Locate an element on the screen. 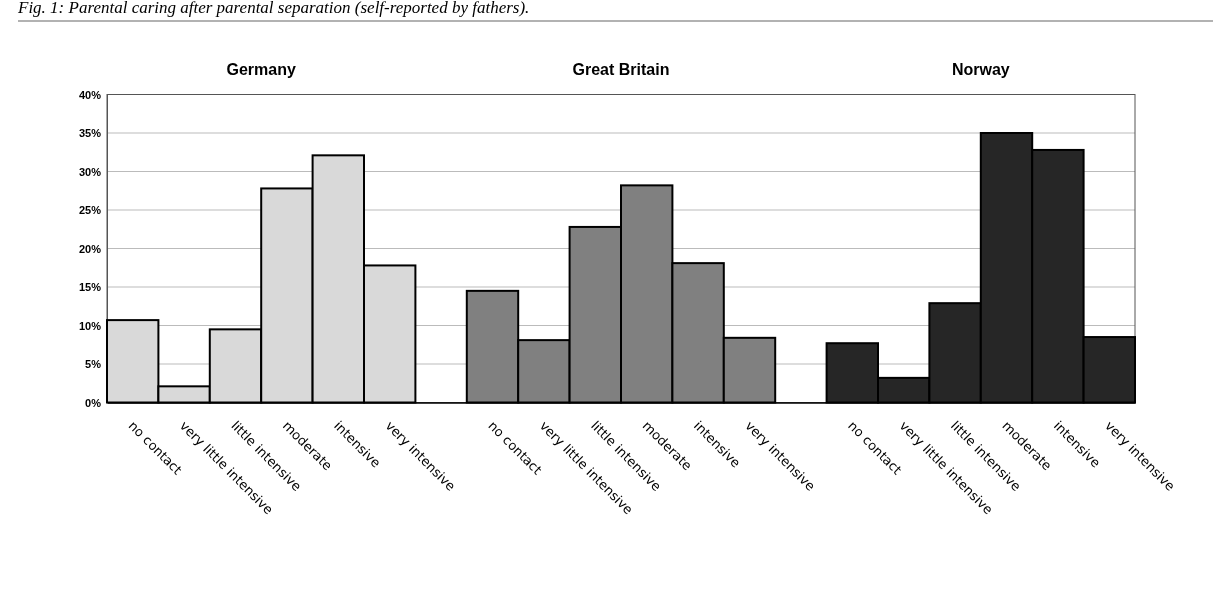 This screenshot has height=612, width=1213. y-tick-label: 40% is located at coordinates (90, 94).